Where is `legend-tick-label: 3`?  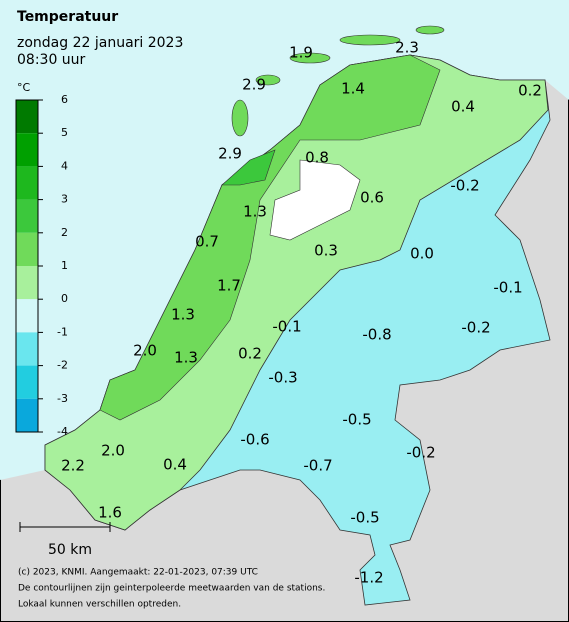 legend-tick-label: 3 is located at coordinates (64, 199).